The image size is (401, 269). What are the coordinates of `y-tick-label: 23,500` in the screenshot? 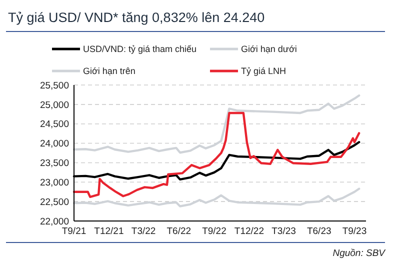 It's located at (54, 164).